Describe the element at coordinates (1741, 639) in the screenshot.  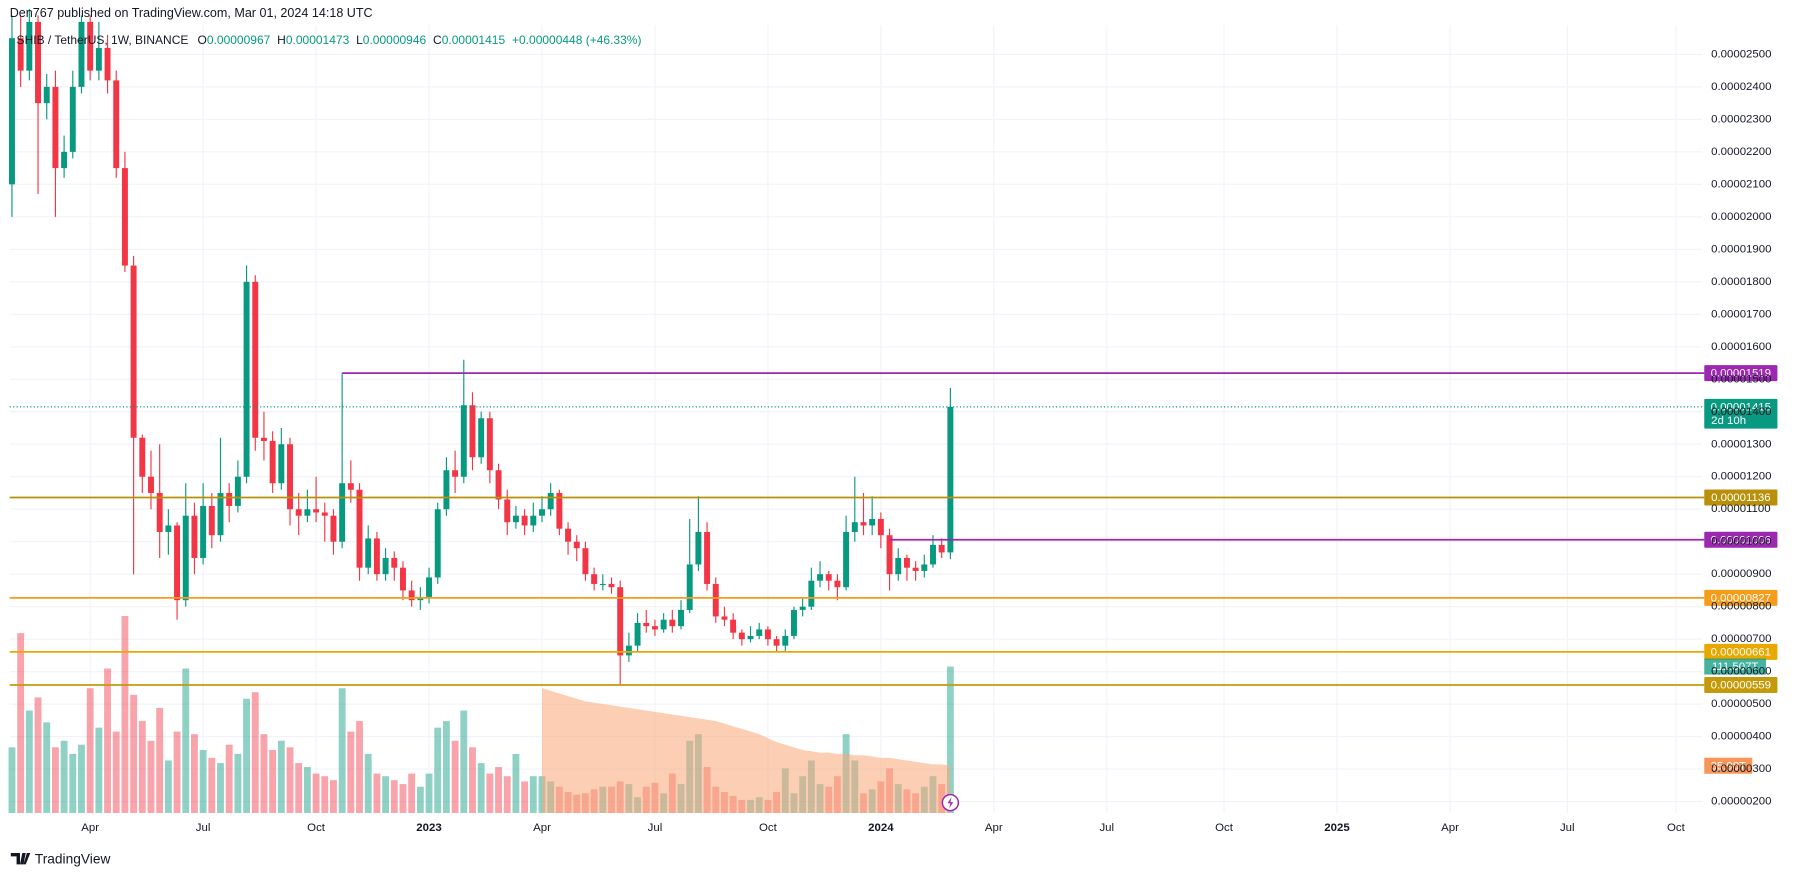
I see `y-tick-label: 0.00000700` at that location.